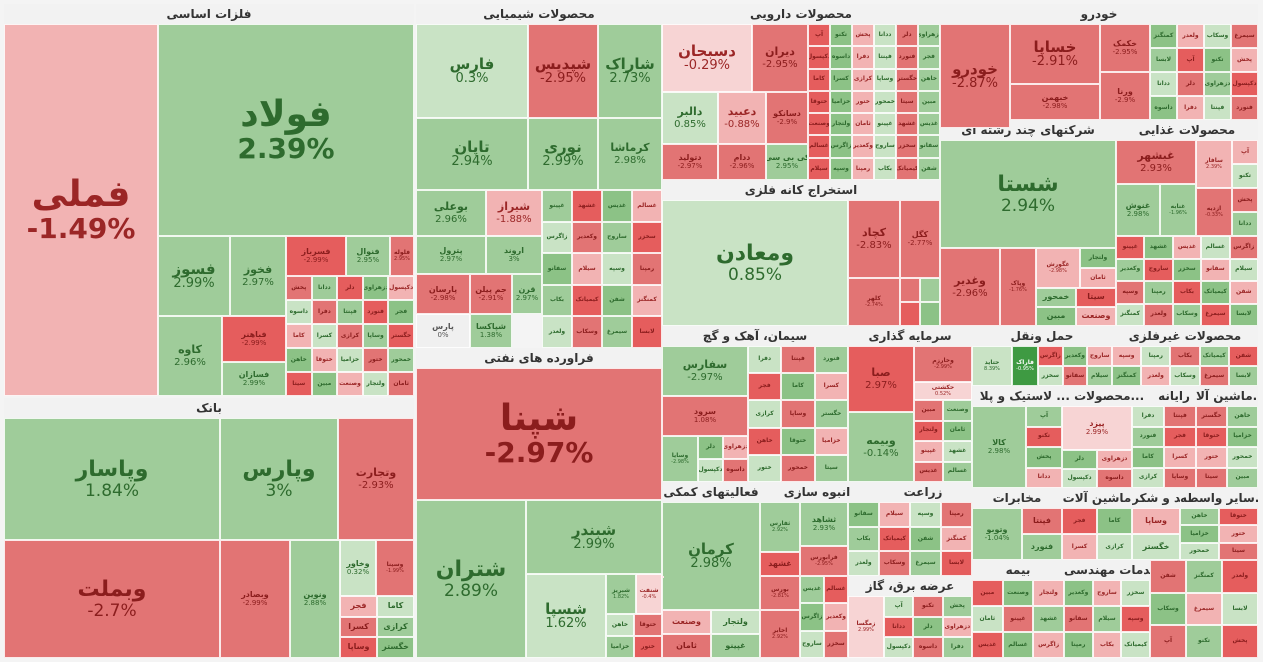 The height and width of the screenshot is (662, 1263). What do you see at coordinates (824, 561) in the screenshot?
I see `stock-tile: فرابورس -2.95%` at bounding box center [824, 561].